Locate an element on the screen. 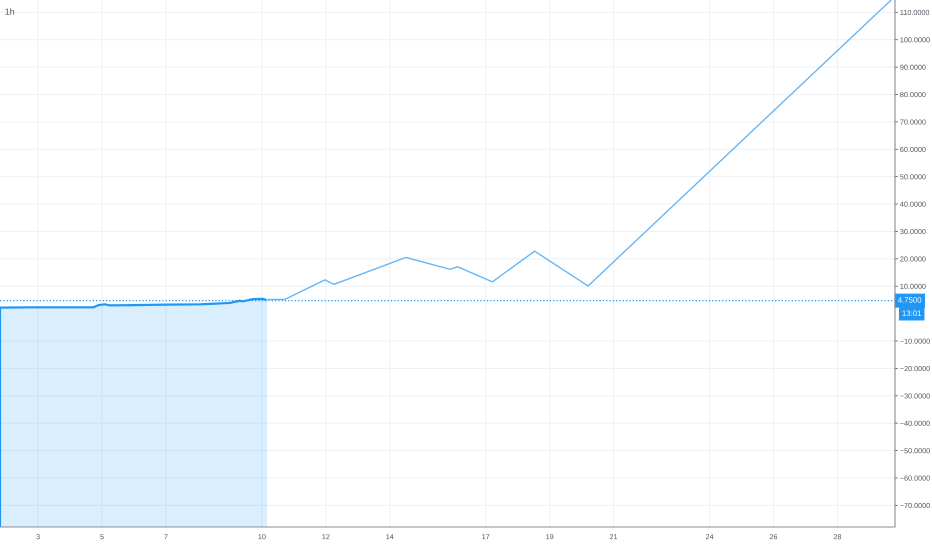 The width and height of the screenshot is (932, 550). text: 1h is located at coordinates (9, 11).